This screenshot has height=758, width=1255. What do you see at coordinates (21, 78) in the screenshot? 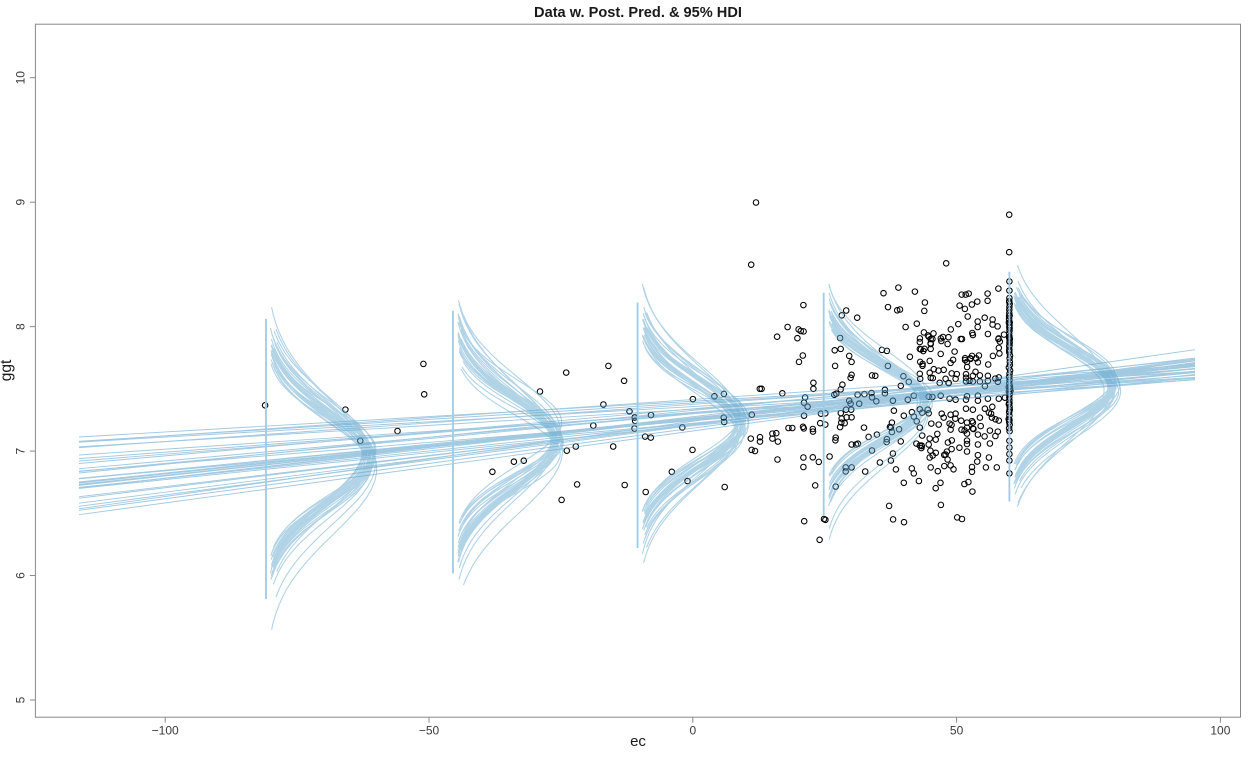
I see `svg-text: 10` at bounding box center [21, 78].